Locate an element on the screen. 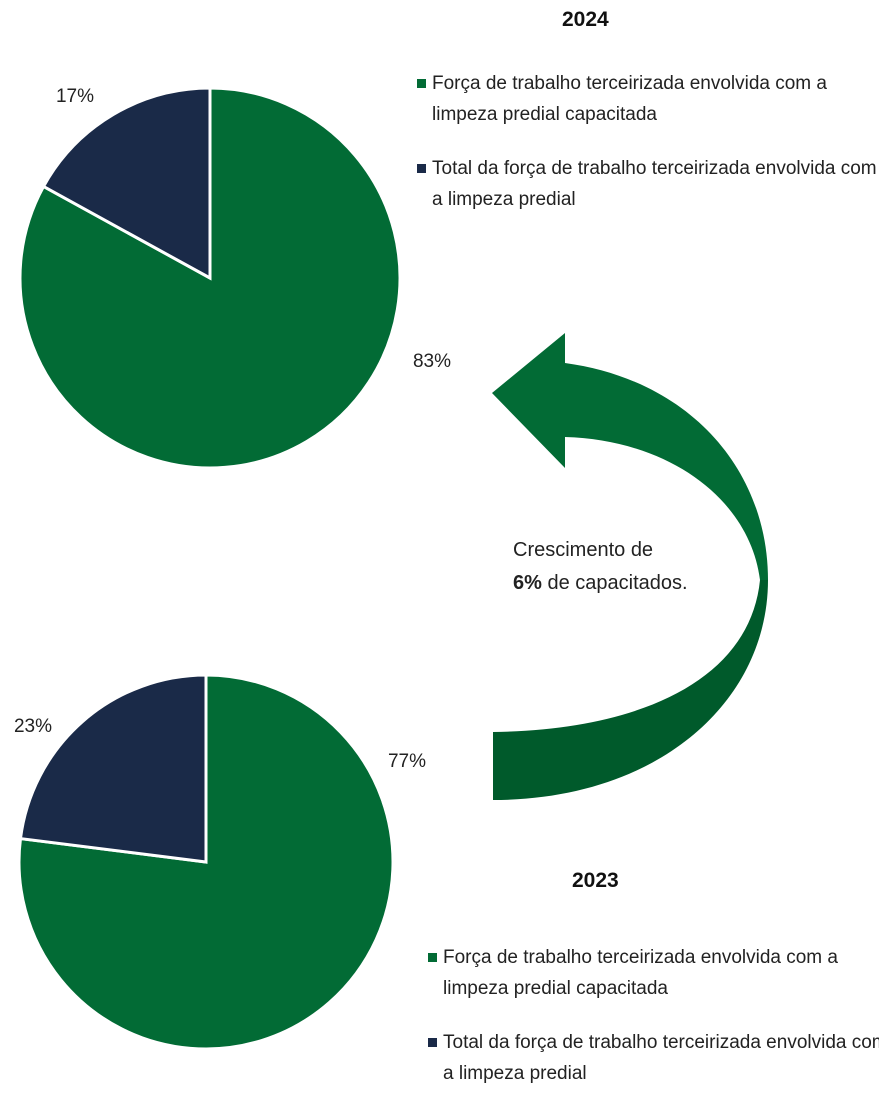 The image size is (879, 1112). annotation-text: de capacitados. is located at coordinates (617, 583).